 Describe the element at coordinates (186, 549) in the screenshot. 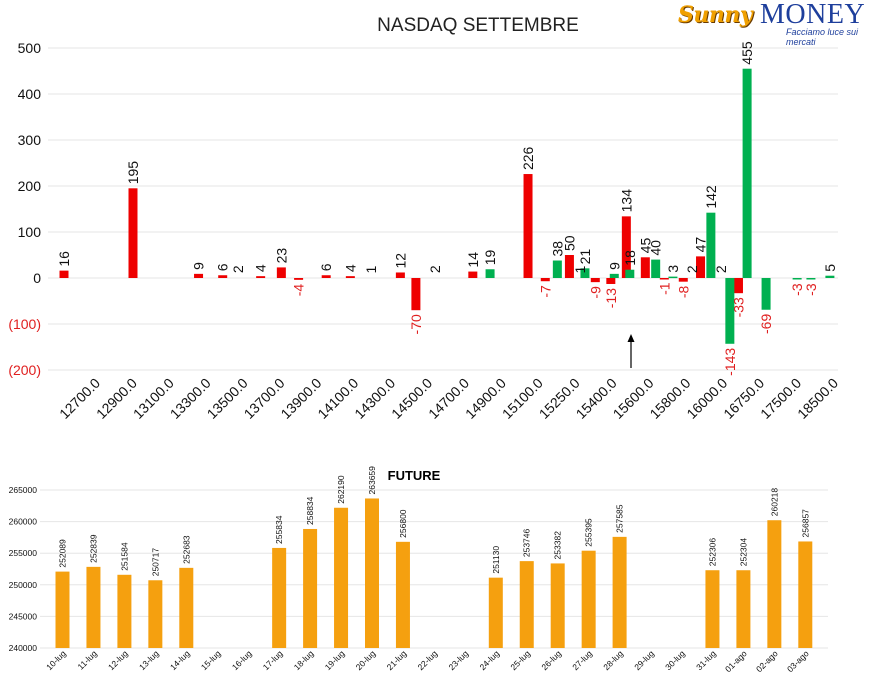

I see `data-label: 252683` at that location.